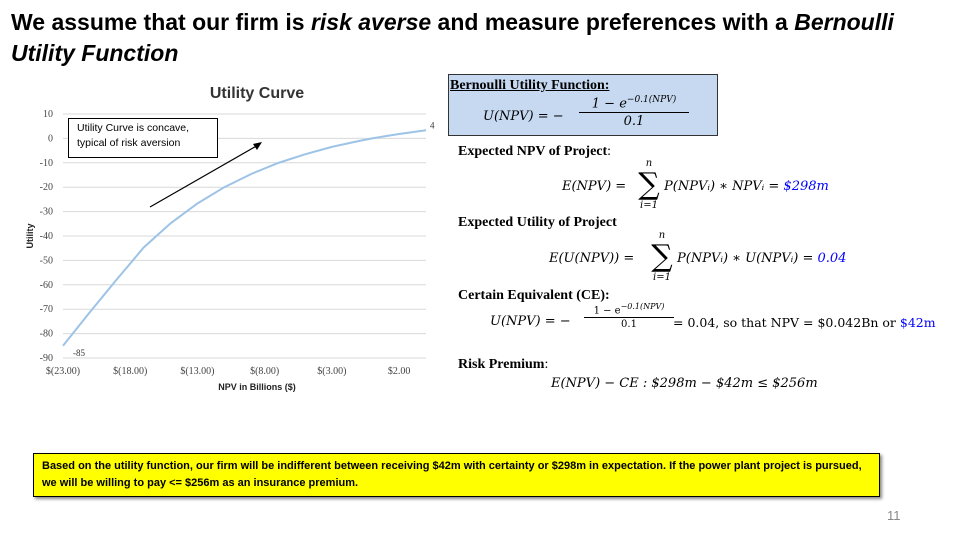 The width and height of the screenshot is (960, 540). Describe the element at coordinates (629, 325) in the screenshot. I see `ce-denominator: 0.1` at that location.